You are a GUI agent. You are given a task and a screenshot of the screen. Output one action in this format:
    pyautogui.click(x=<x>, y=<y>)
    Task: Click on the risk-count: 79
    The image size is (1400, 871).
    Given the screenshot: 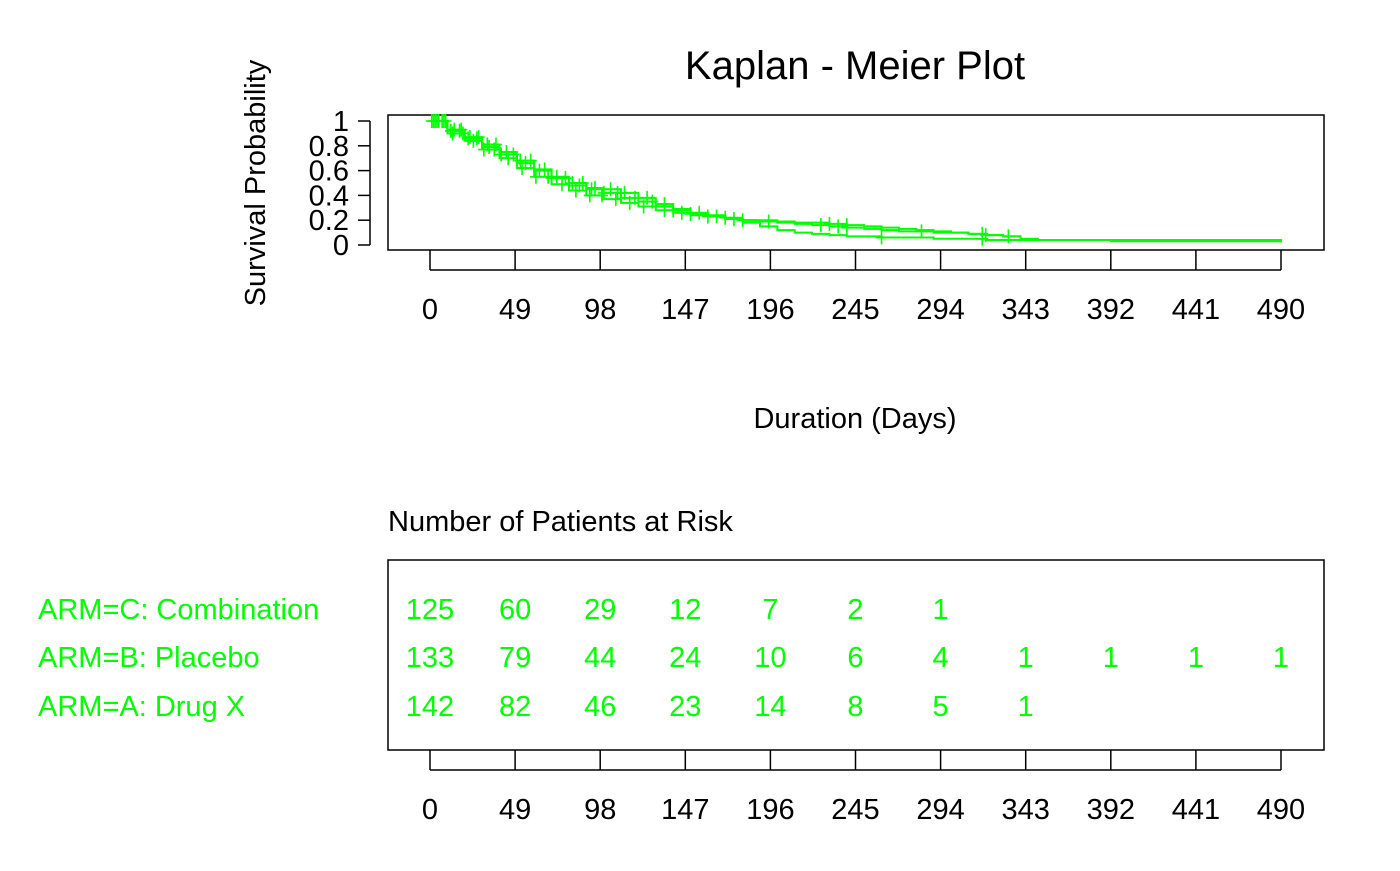 What is the action you would take?
    pyautogui.click(x=515, y=658)
    